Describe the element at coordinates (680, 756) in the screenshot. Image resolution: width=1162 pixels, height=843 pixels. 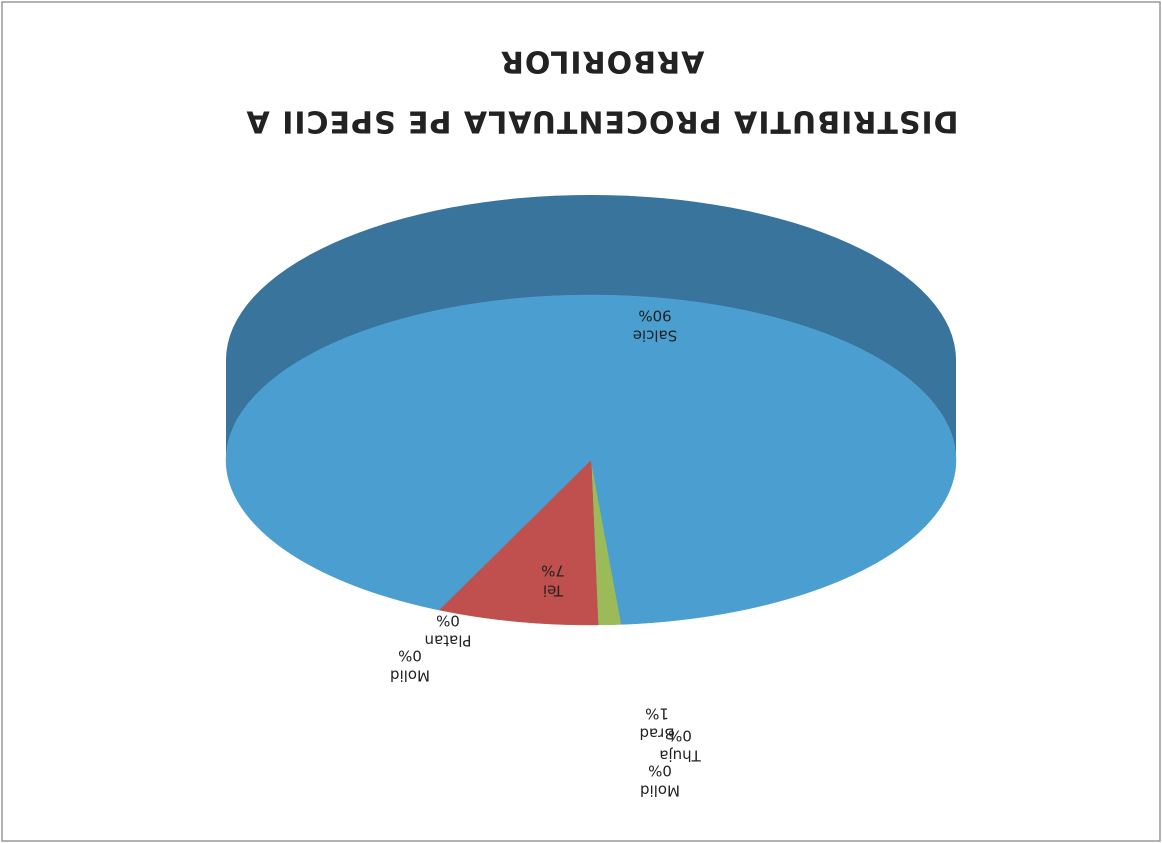
I see `slice-label: Thuja` at that location.